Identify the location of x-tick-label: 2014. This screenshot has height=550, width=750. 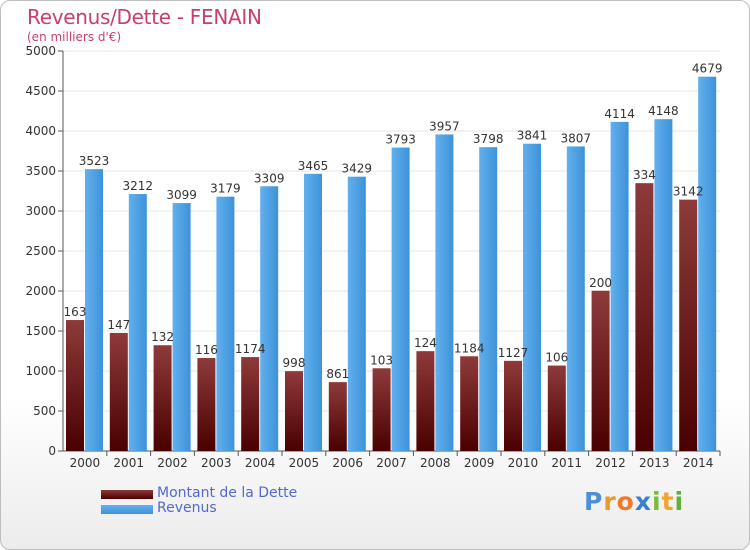
(698, 463).